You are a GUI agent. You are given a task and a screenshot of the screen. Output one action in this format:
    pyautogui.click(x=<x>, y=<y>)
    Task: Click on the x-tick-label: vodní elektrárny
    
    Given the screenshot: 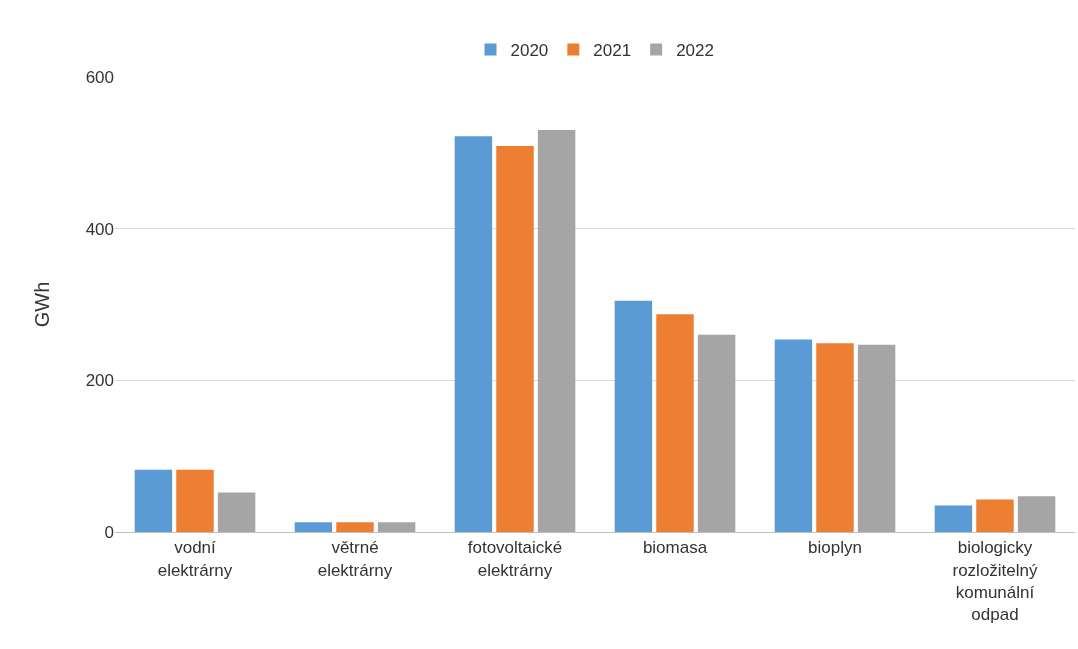 What is the action you would take?
    pyautogui.click(x=195, y=559)
    